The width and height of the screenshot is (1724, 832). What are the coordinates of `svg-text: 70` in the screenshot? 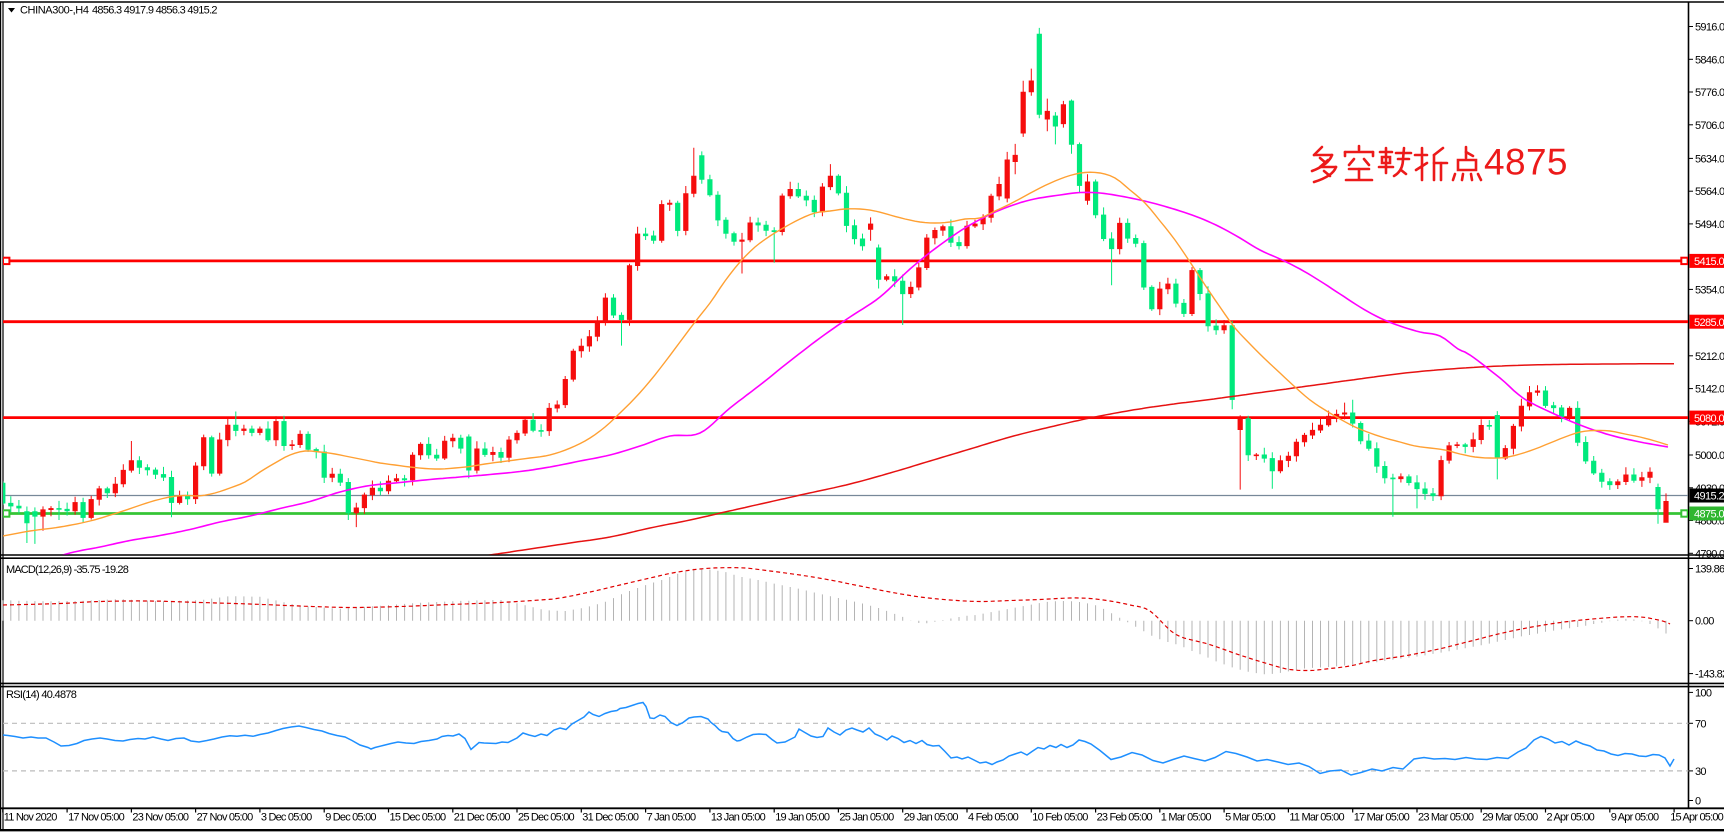 It's located at (1700, 724).